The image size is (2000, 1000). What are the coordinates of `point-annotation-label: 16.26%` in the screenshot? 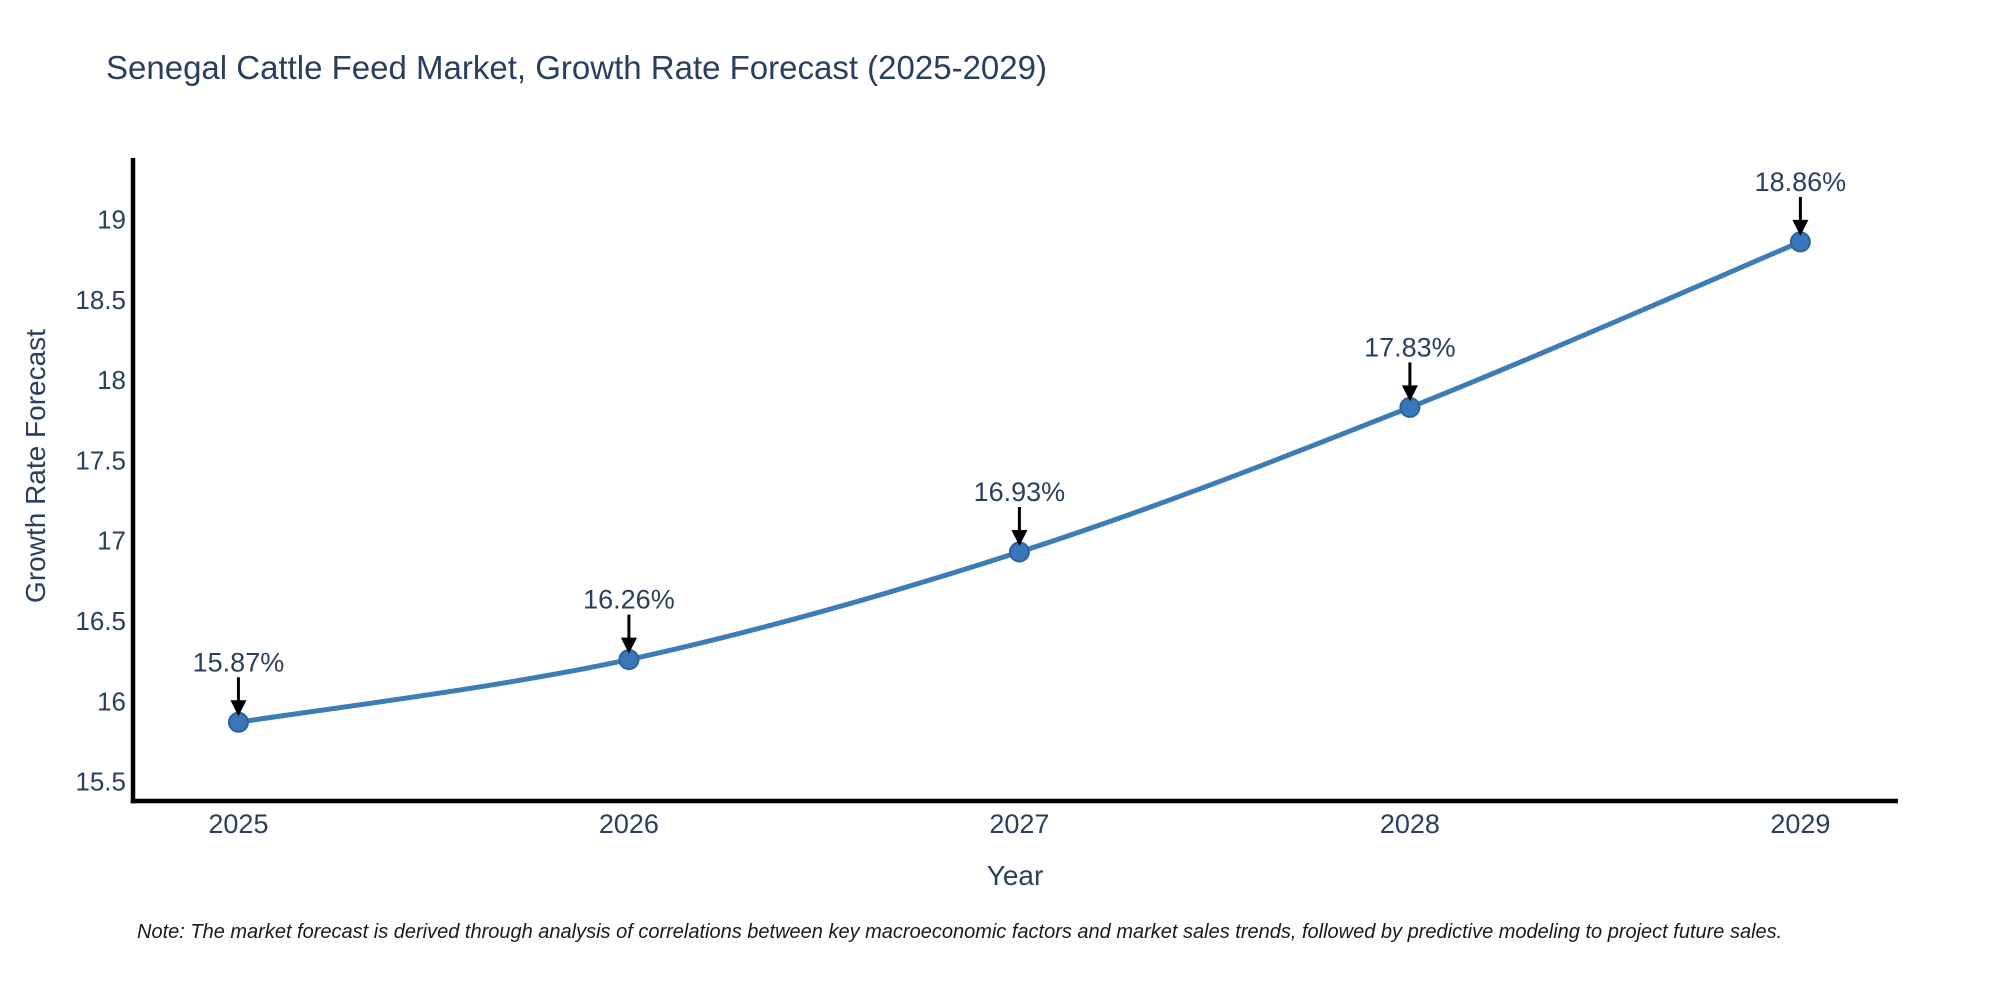 It's located at (629, 600).